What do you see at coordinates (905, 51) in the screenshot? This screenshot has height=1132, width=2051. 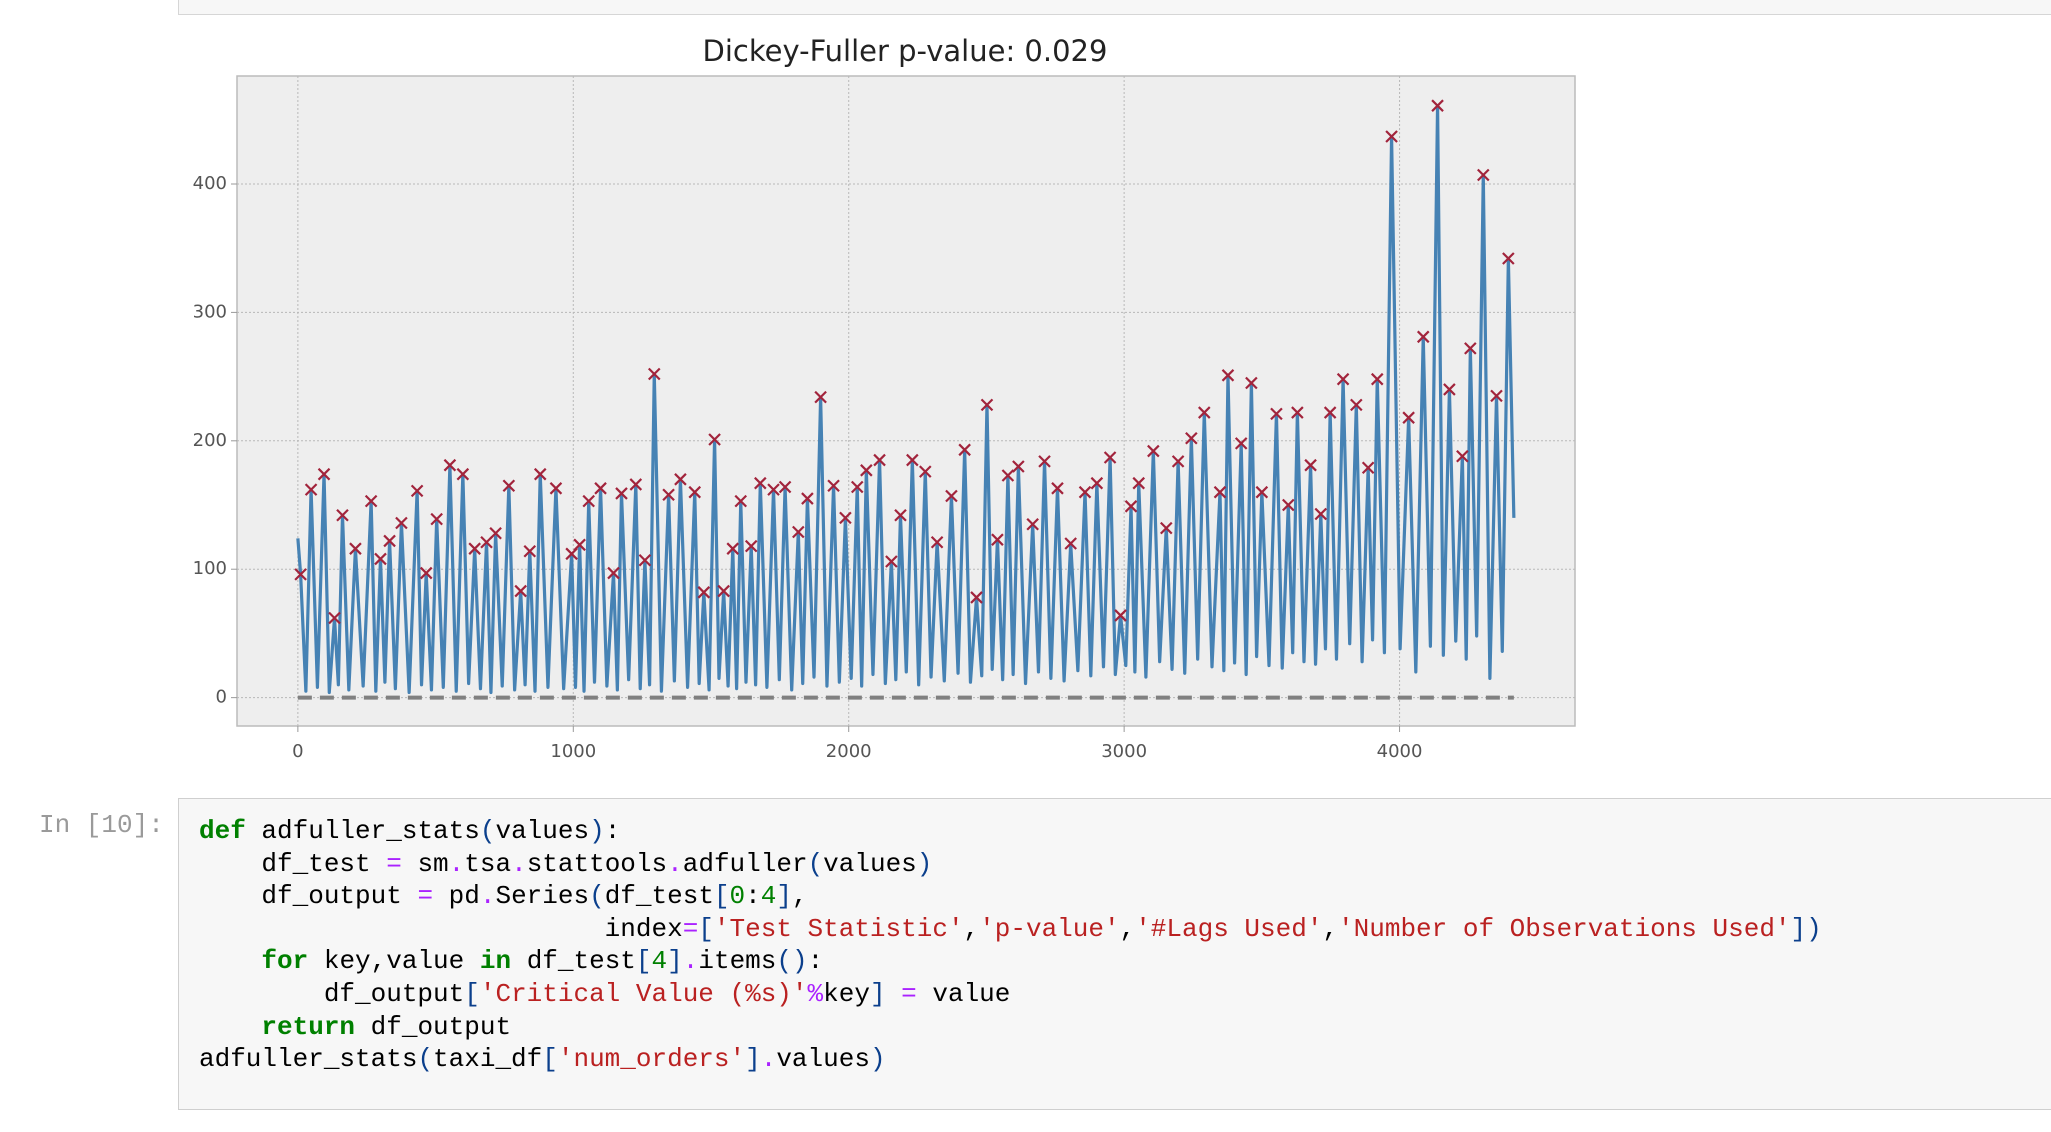 I see `chart-title: Dickey-Fuller p-value: 0.029` at bounding box center [905, 51].